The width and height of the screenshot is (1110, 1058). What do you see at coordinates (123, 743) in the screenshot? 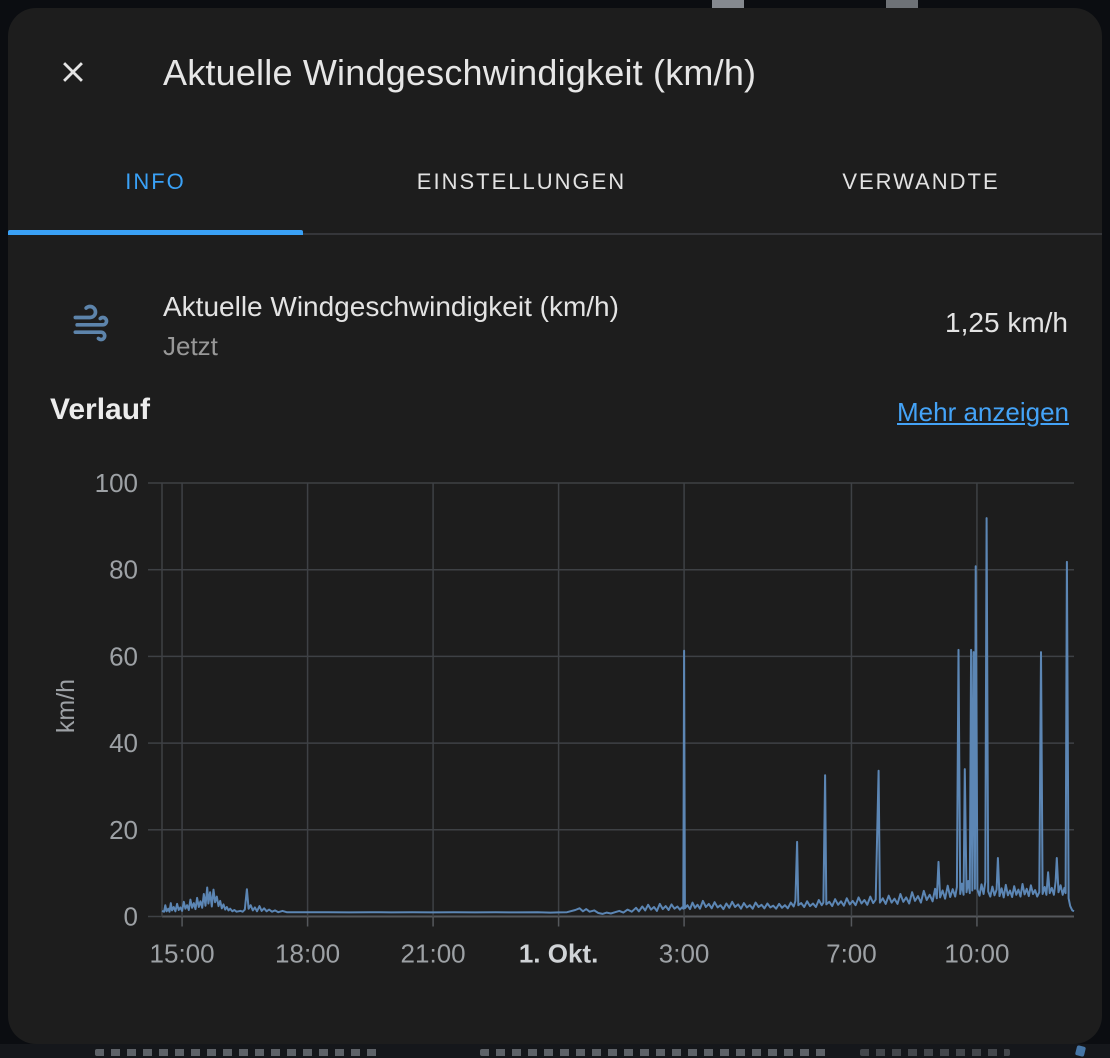
I see `svg-text: 40` at bounding box center [123, 743].